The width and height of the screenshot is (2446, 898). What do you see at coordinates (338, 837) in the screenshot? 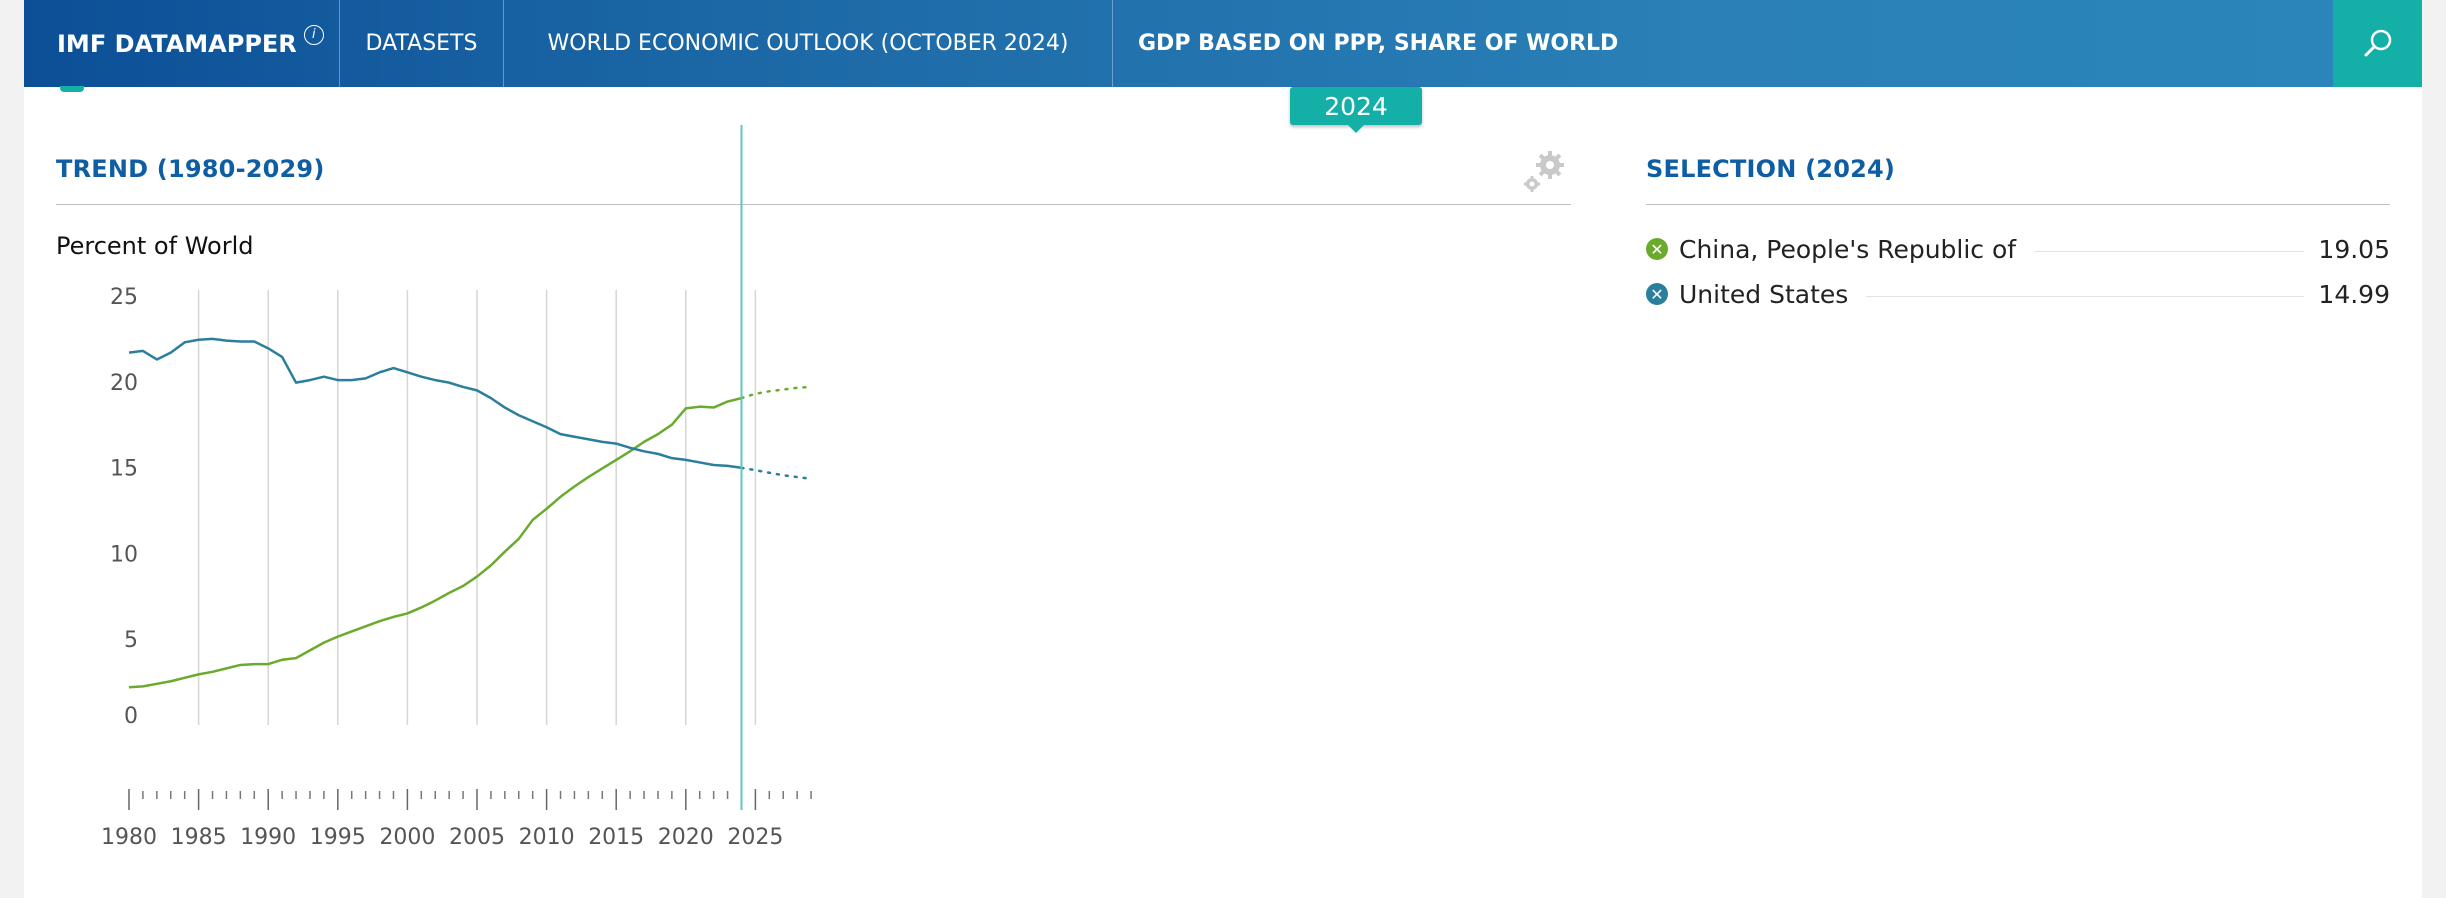
I see `x-tick-label: 1995` at bounding box center [338, 837].